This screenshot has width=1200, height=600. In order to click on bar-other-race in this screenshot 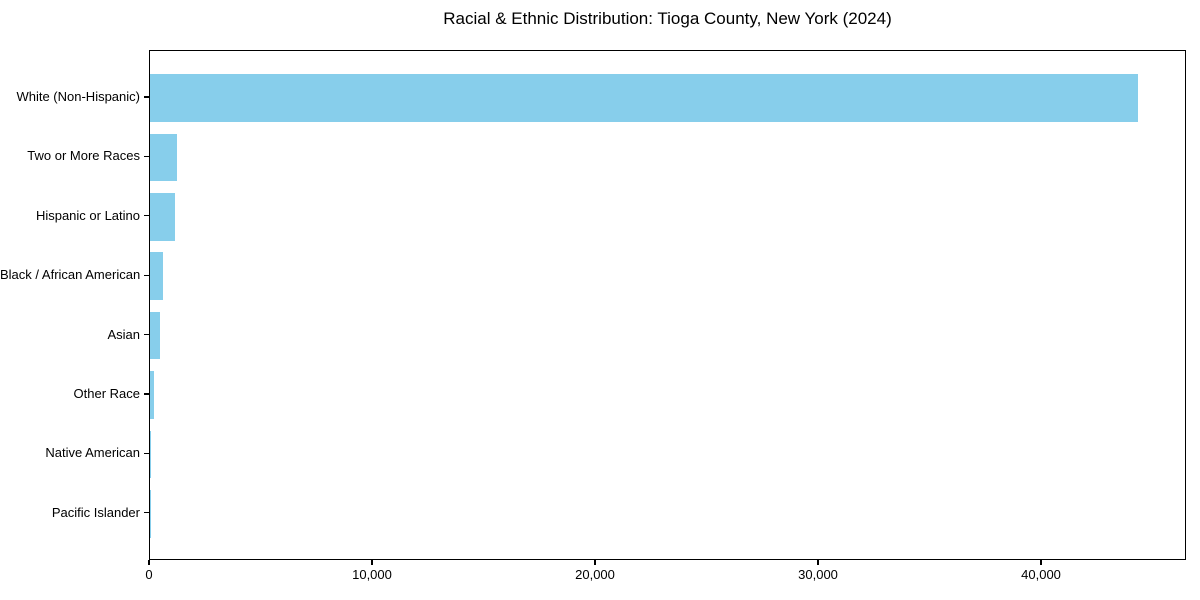, I will do `click(152, 395)`.